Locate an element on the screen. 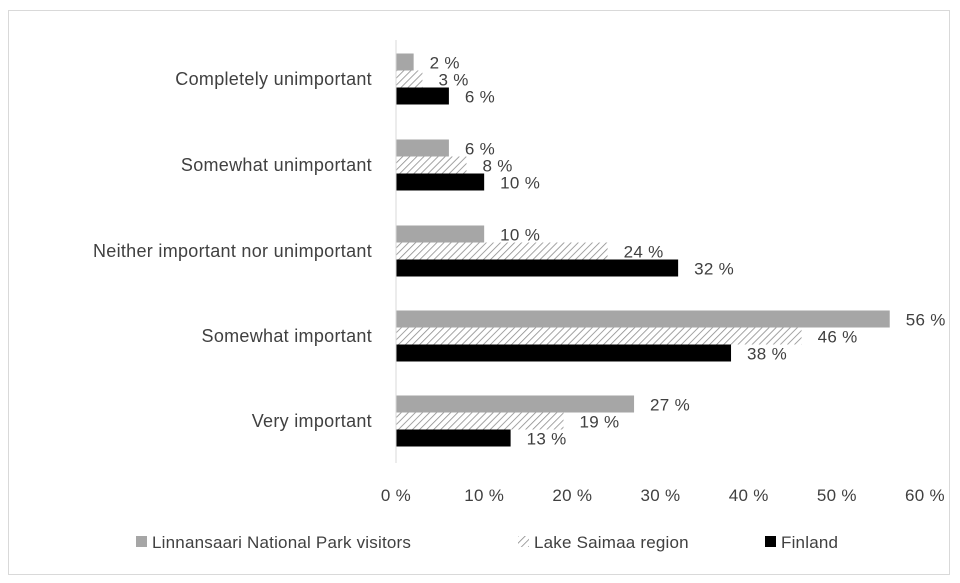 The width and height of the screenshot is (960, 583). legend-entry-label: Finland is located at coordinates (809, 542).